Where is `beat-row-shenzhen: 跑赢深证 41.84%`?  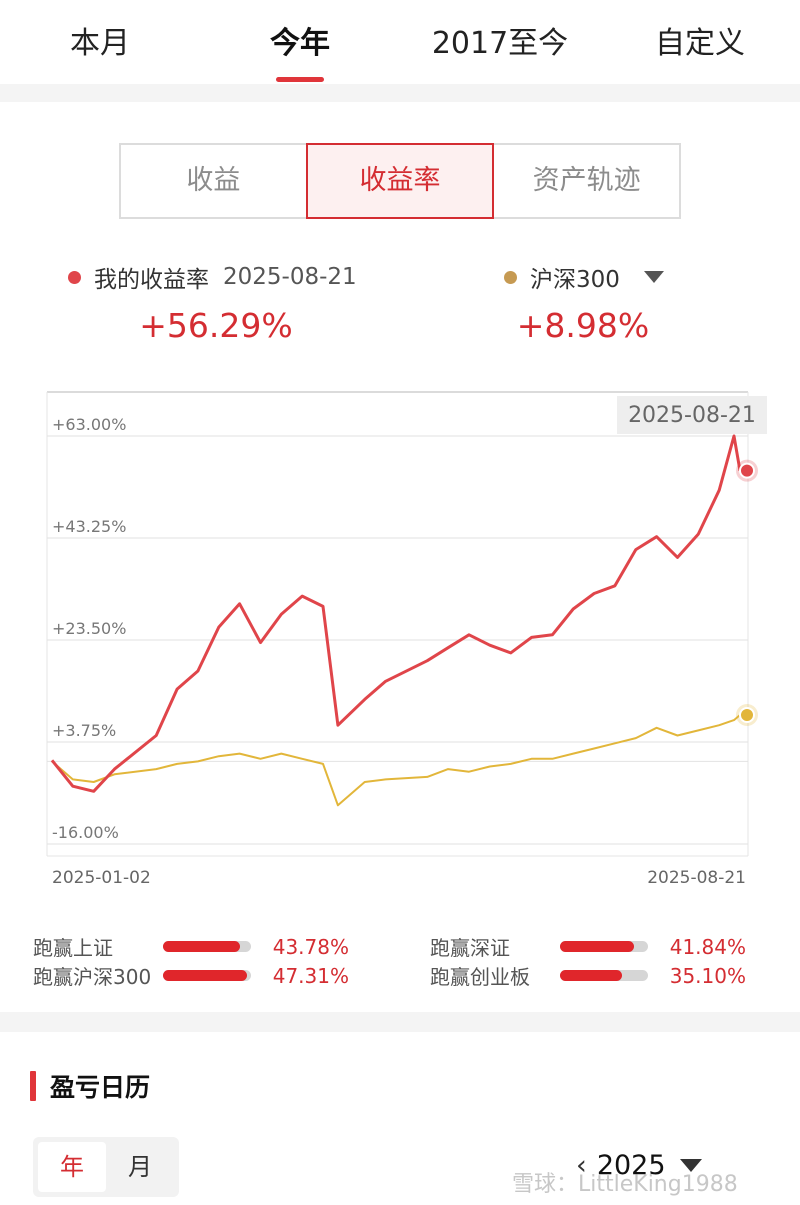
beat-row-shenzhen: 跑赢深证 41.84% is located at coordinates (588, 946).